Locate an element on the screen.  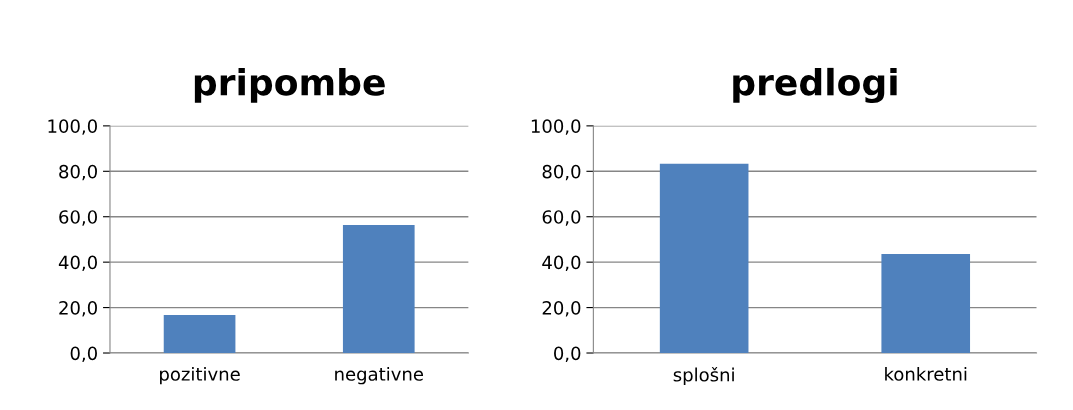
chart-title: predlogi is located at coordinates (815, 85).